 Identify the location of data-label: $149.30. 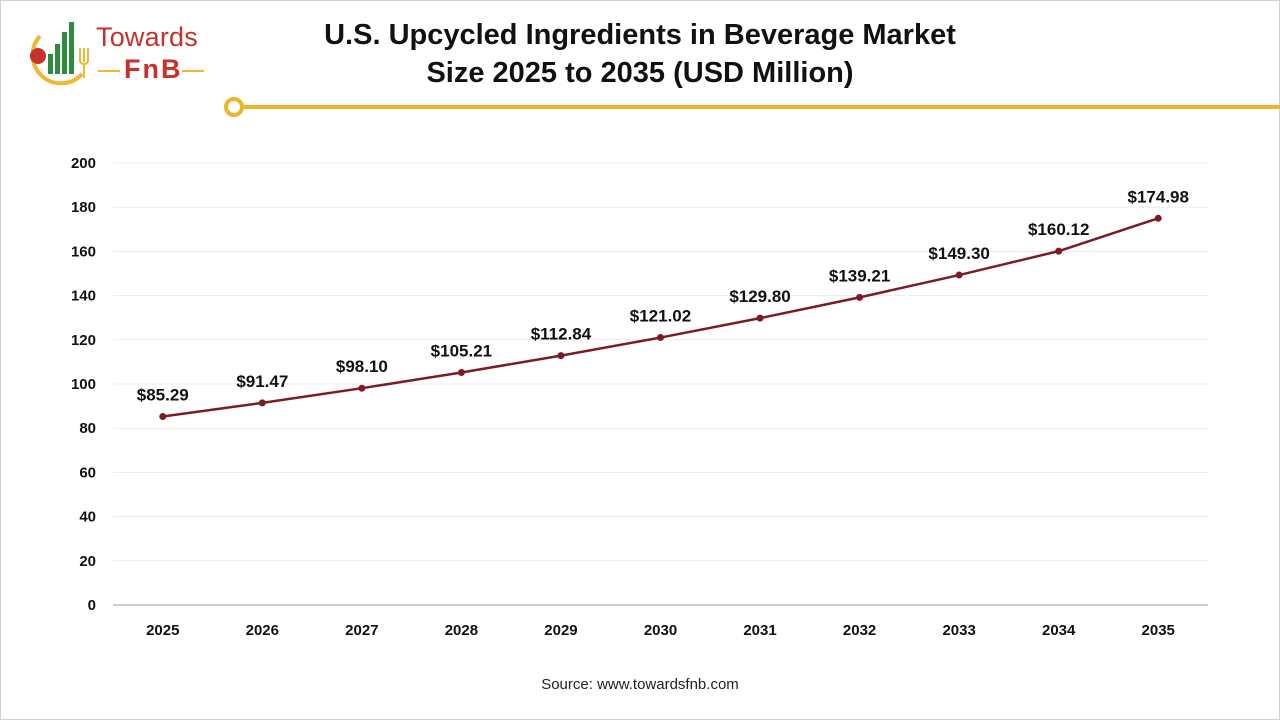
(958, 253).